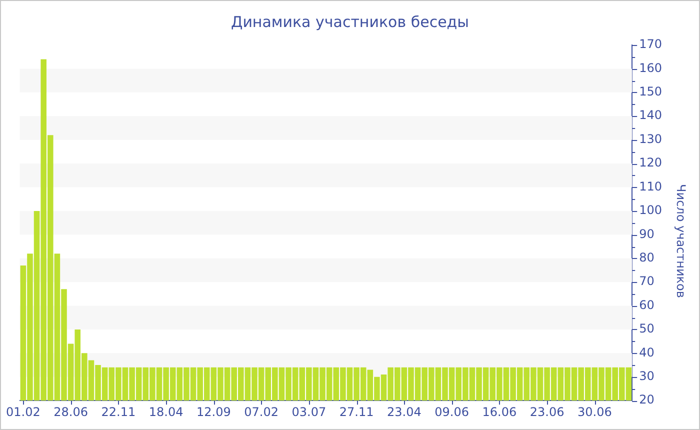 The height and width of the screenshot is (430, 700). What do you see at coordinates (166, 411) in the screenshot?
I see `x-tick-label: 18.04` at bounding box center [166, 411].